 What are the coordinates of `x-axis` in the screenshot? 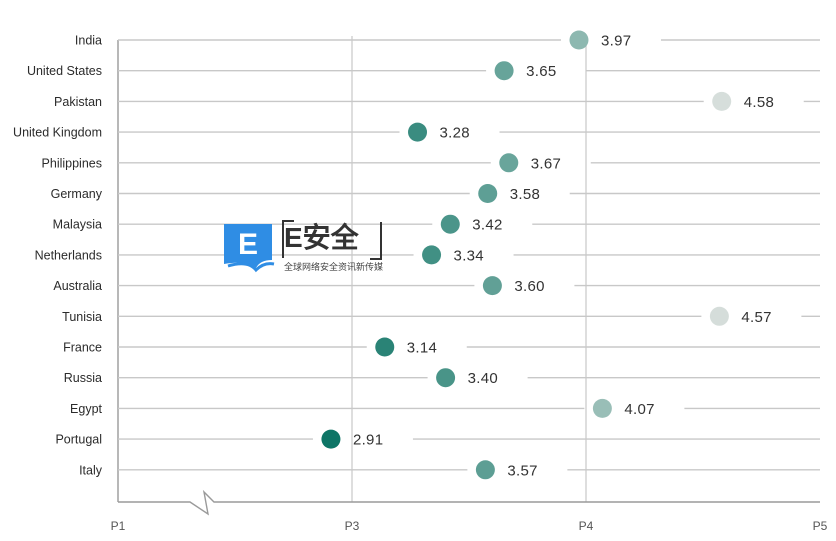 It's located at (469, 502).